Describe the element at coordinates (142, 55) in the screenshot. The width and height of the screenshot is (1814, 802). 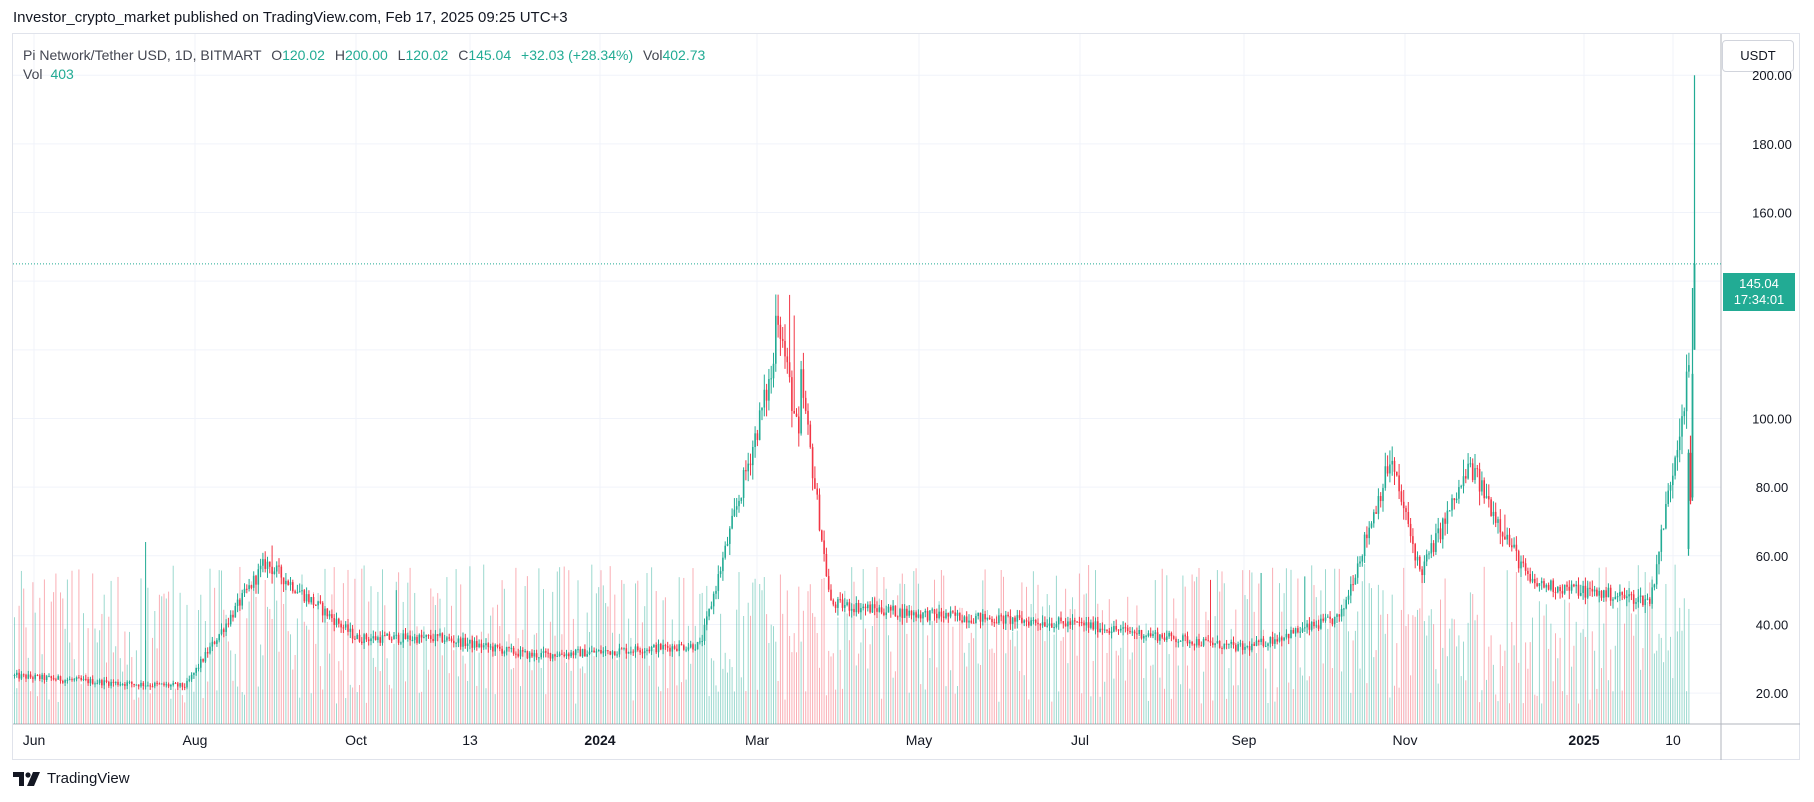
I see `symbol-title: Pi Network/Tether USD, 1D, BITMART` at that location.